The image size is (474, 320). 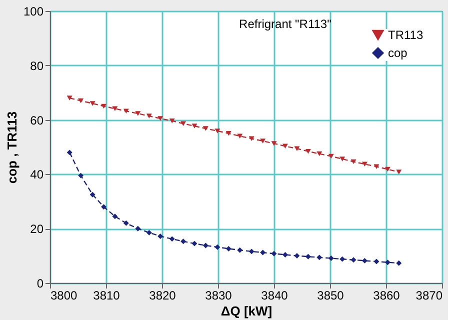 I want to click on y-tick-label: 0, so click(x=40, y=283).